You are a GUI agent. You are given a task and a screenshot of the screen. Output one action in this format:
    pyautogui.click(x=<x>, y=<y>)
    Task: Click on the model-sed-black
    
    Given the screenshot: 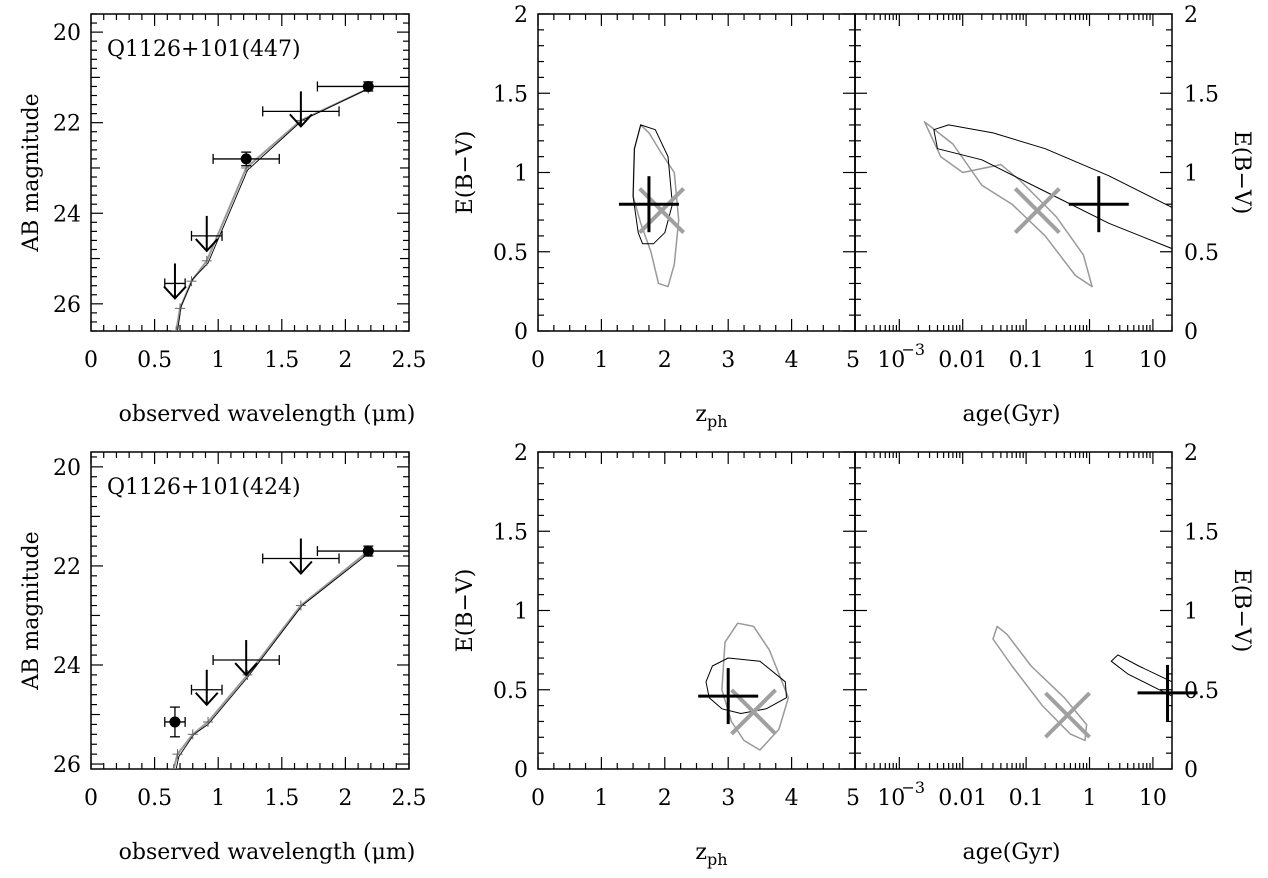 What is the action you would take?
    pyautogui.click(x=273, y=209)
    